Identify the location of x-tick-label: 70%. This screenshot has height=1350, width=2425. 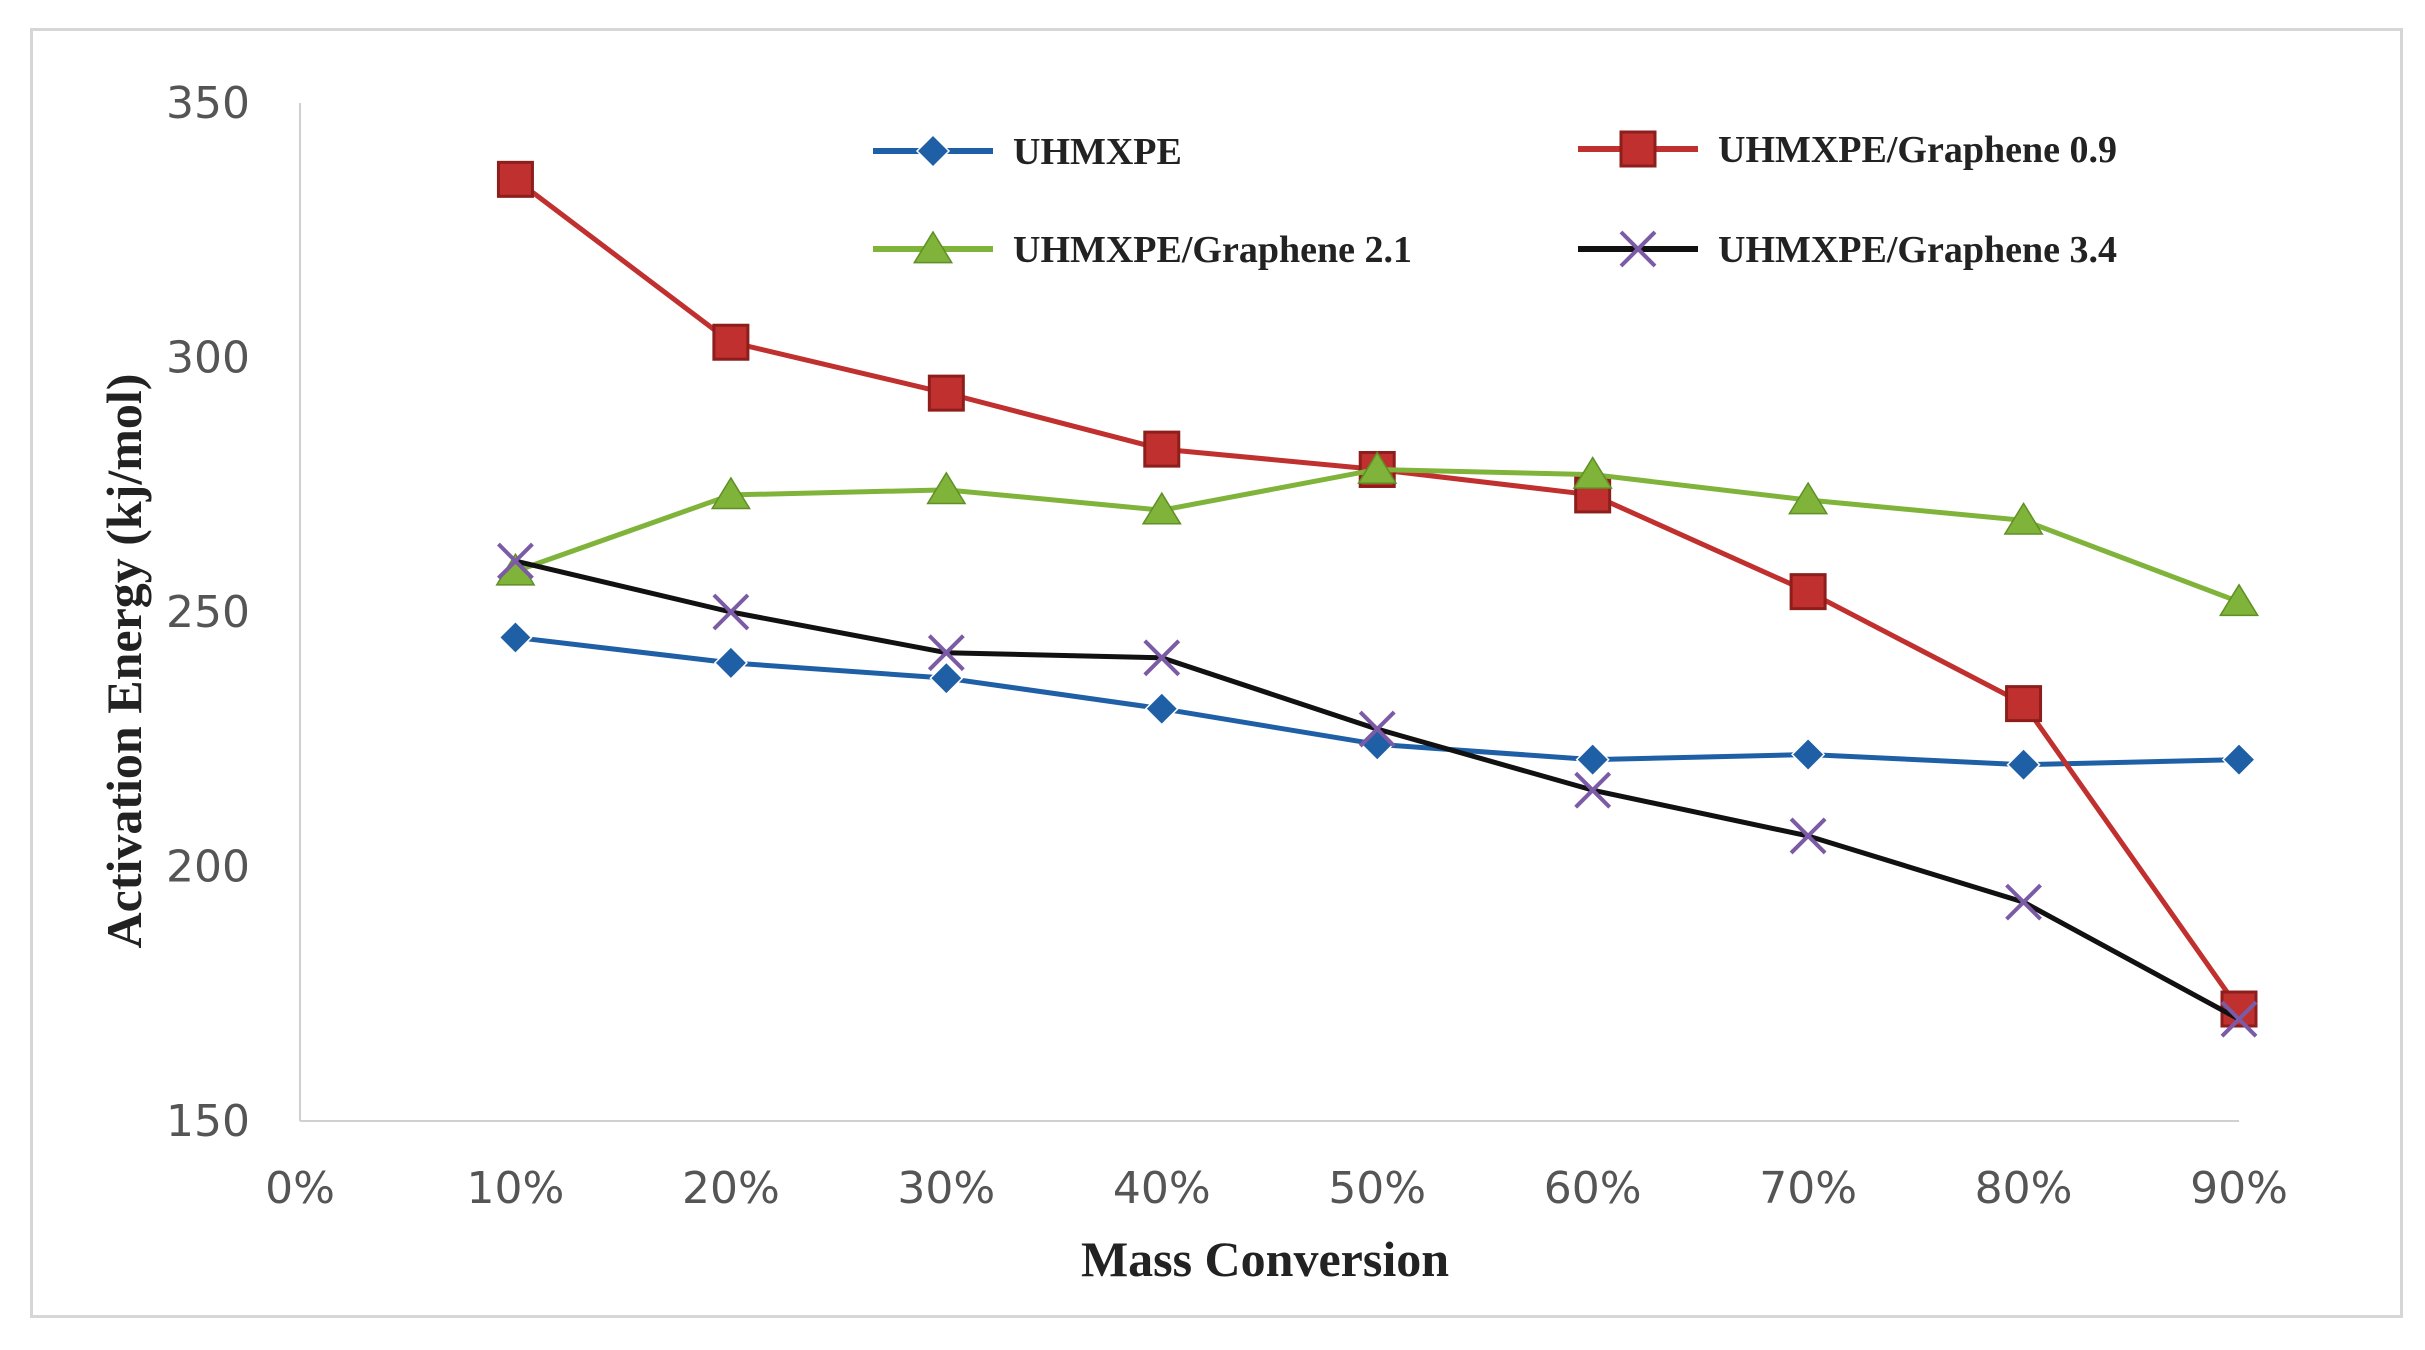
(1808, 1188).